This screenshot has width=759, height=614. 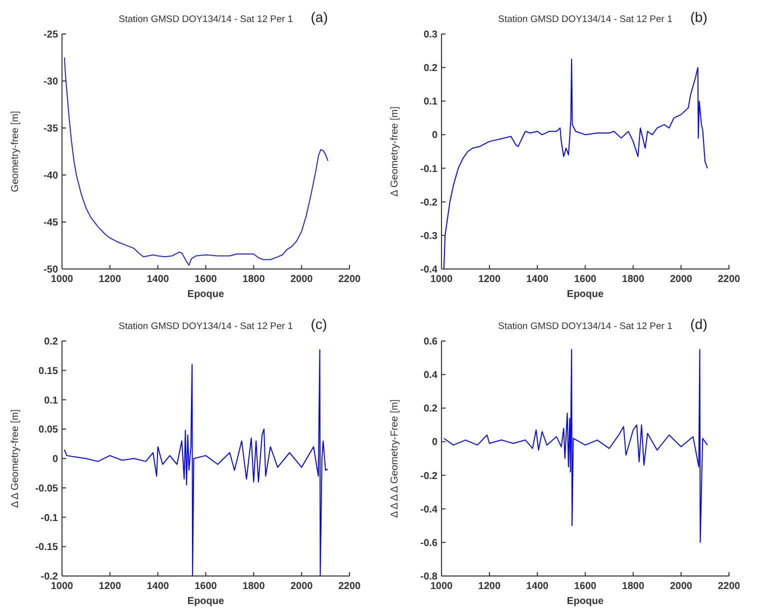 I want to click on y-tick-label: 0.05, so click(x=48, y=430).